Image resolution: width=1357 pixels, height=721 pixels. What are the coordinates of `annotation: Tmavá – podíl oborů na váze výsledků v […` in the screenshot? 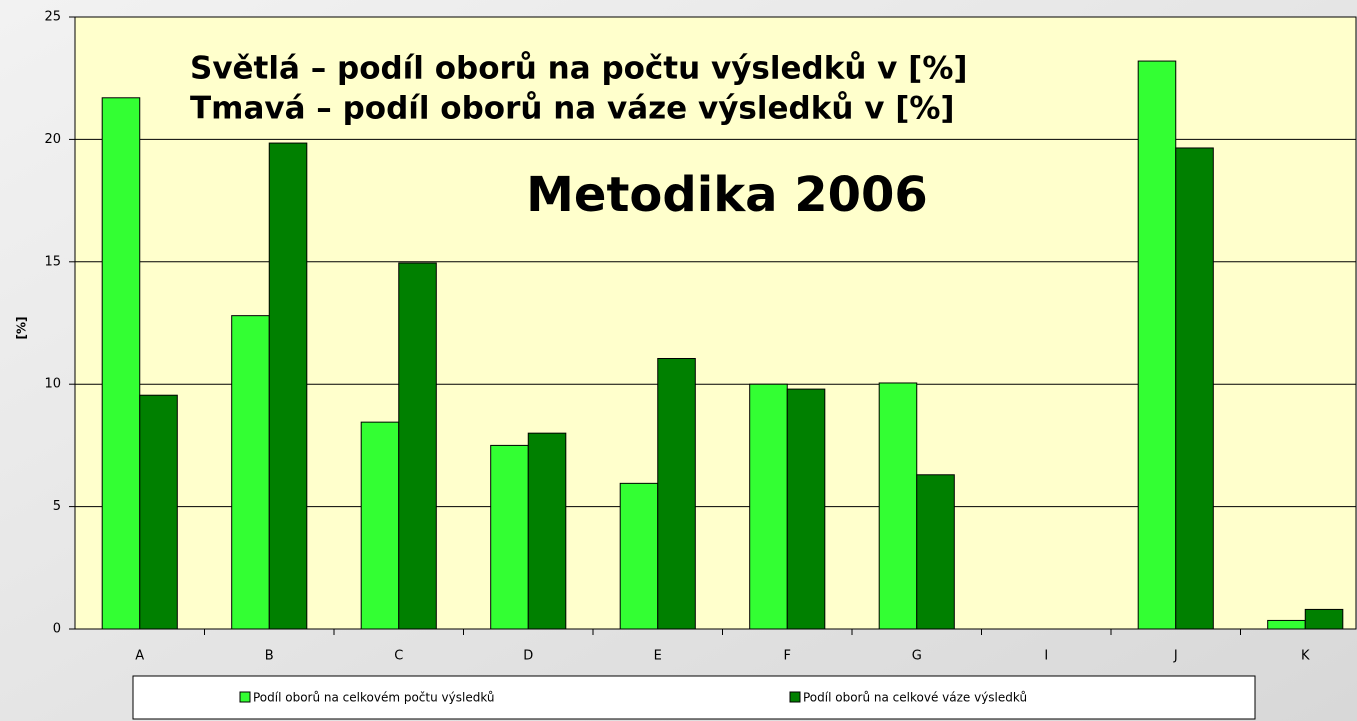 It's located at (572, 109).